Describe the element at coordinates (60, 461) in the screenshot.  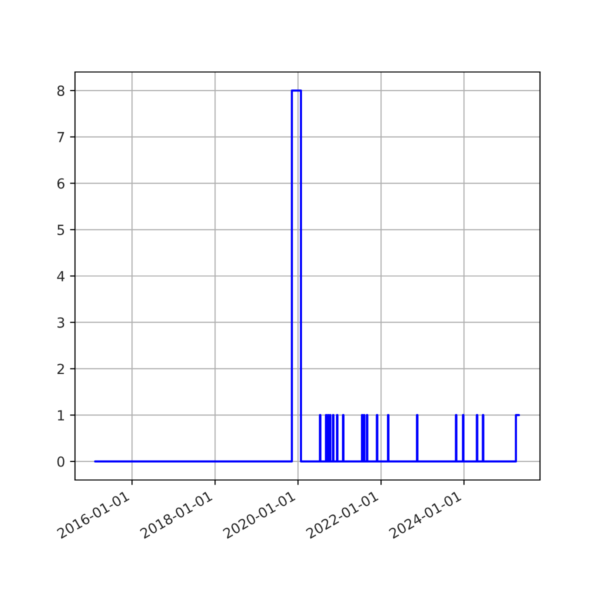
I see `y-tick-label: 0` at that location.